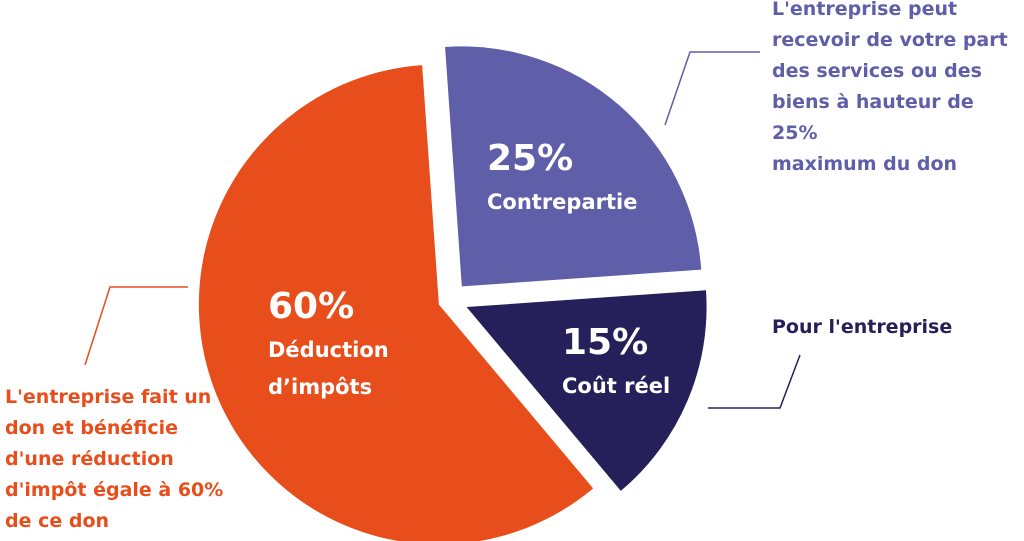 The width and height of the screenshot is (1024, 541). What do you see at coordinates (605, 342) in the screenshot?
I see `slice-value-label: 15%` at bounding box center [605, 342].